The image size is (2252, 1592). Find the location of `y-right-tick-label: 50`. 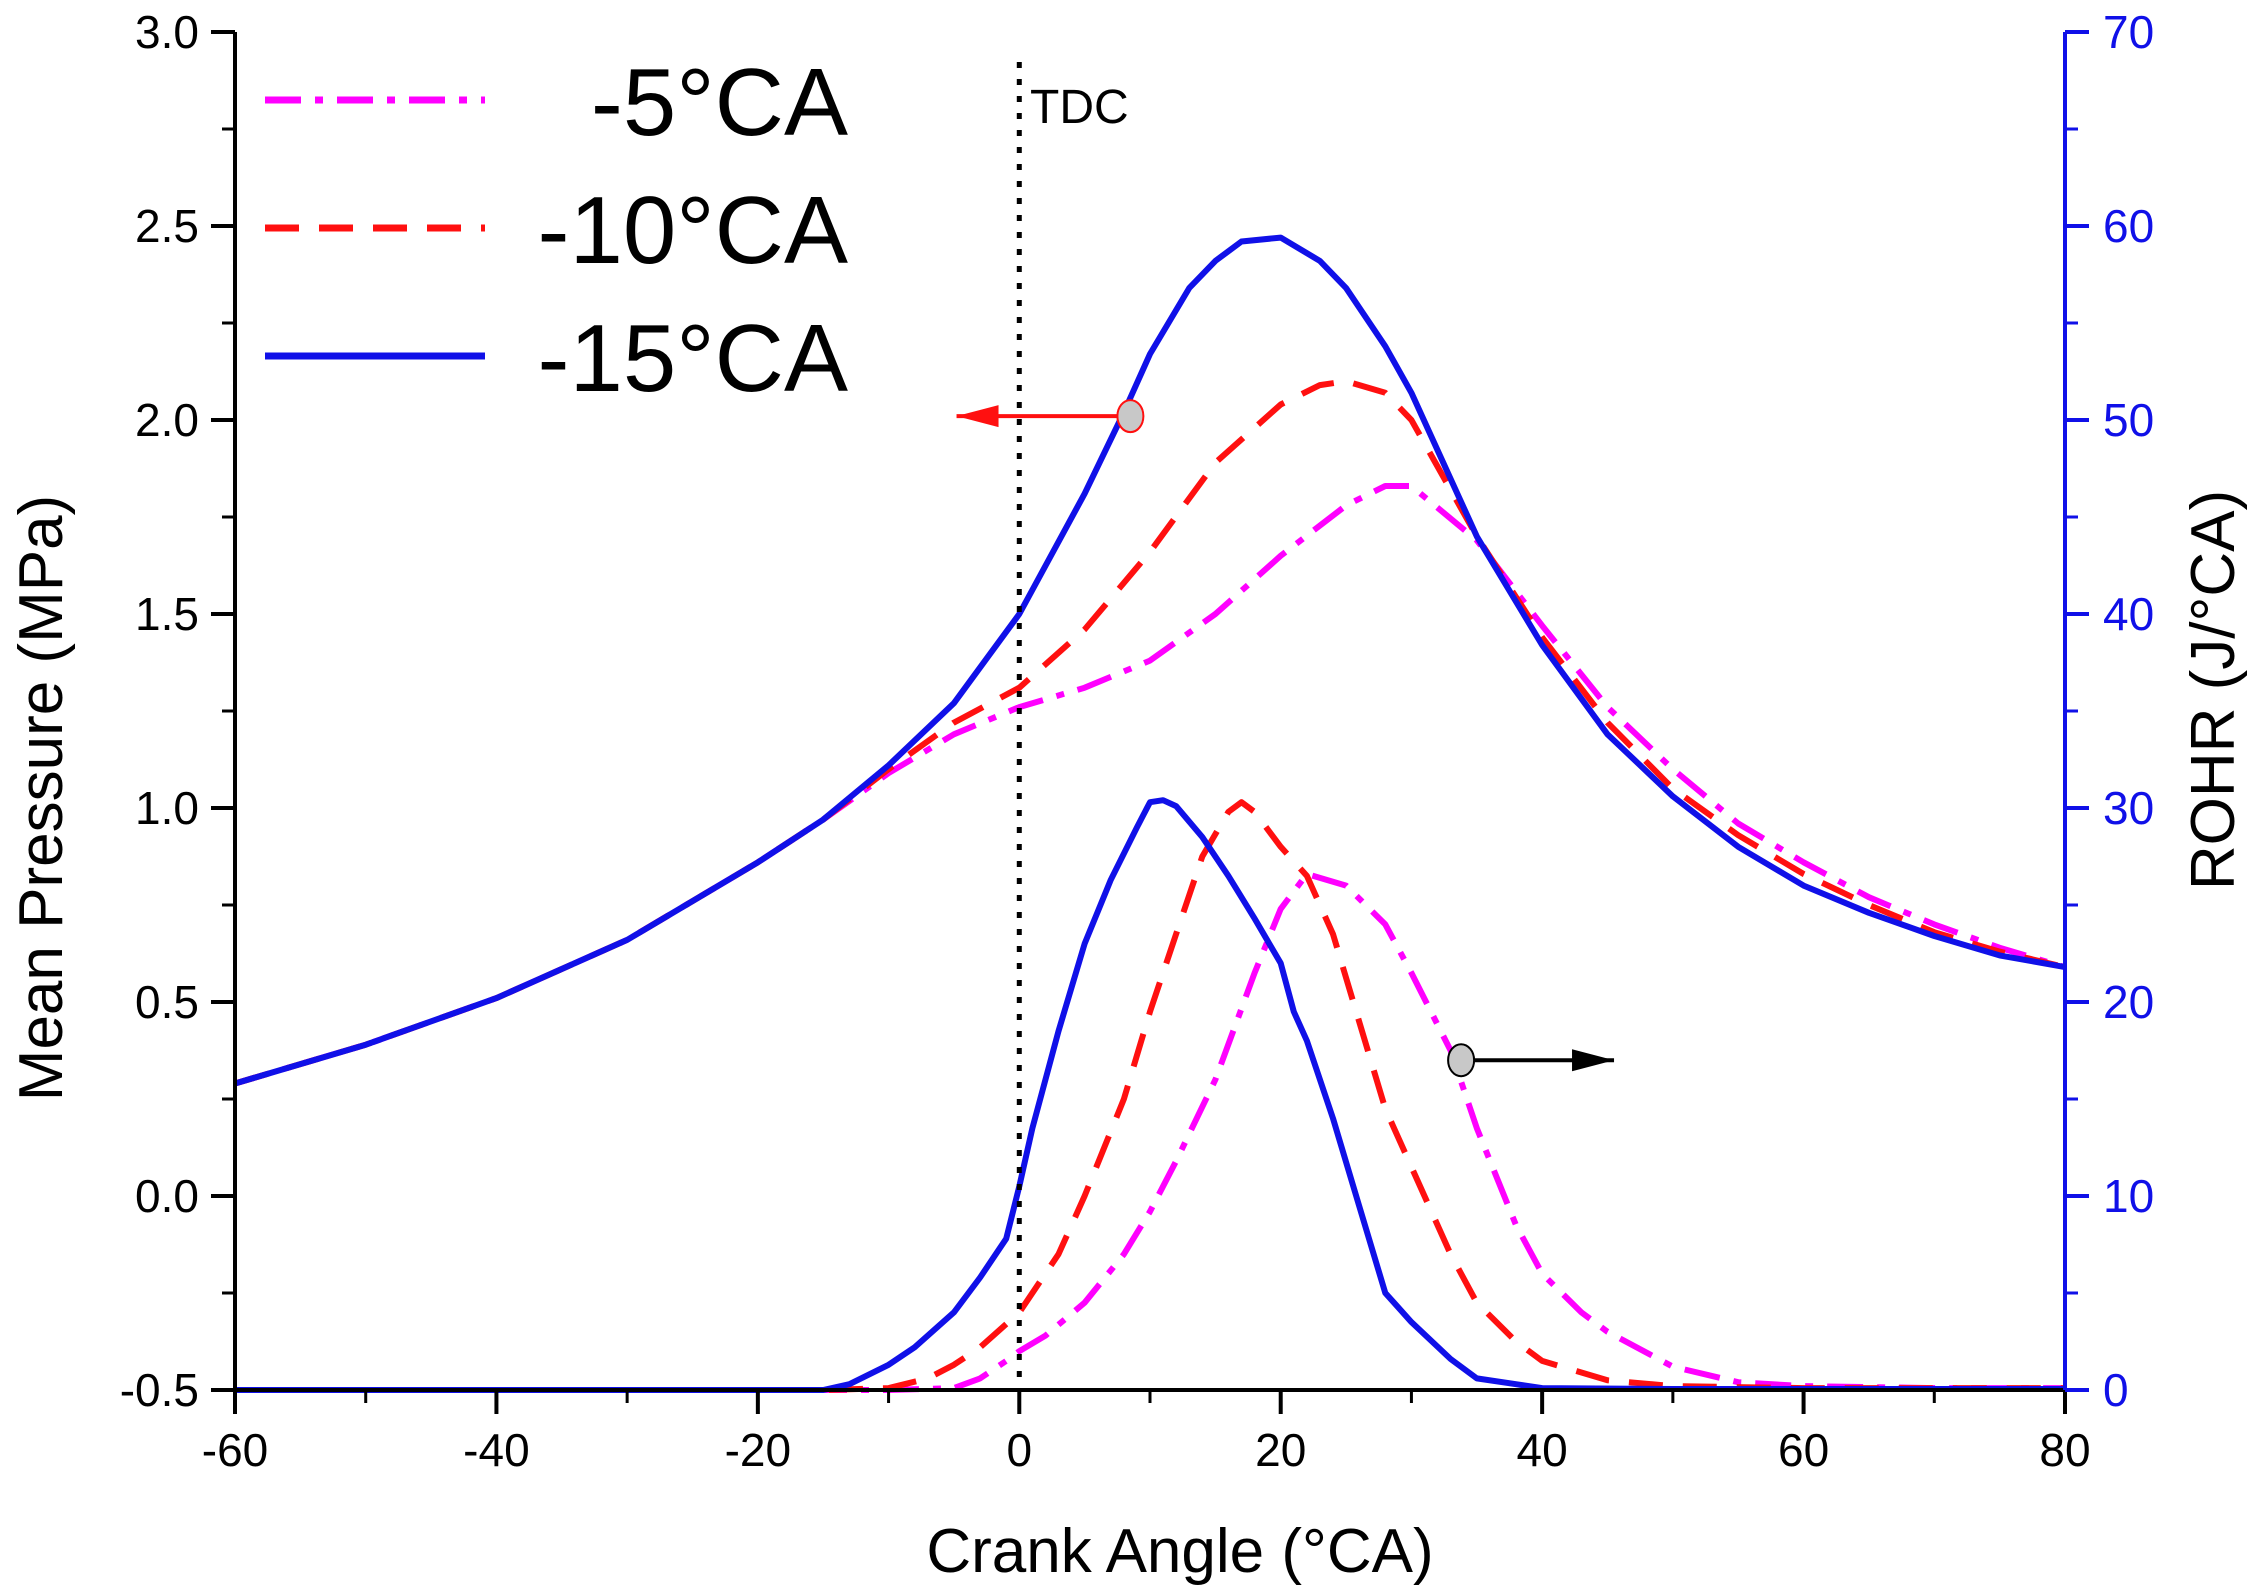

y-right-tick-label: 50 is located at coordinates (2128, 420).